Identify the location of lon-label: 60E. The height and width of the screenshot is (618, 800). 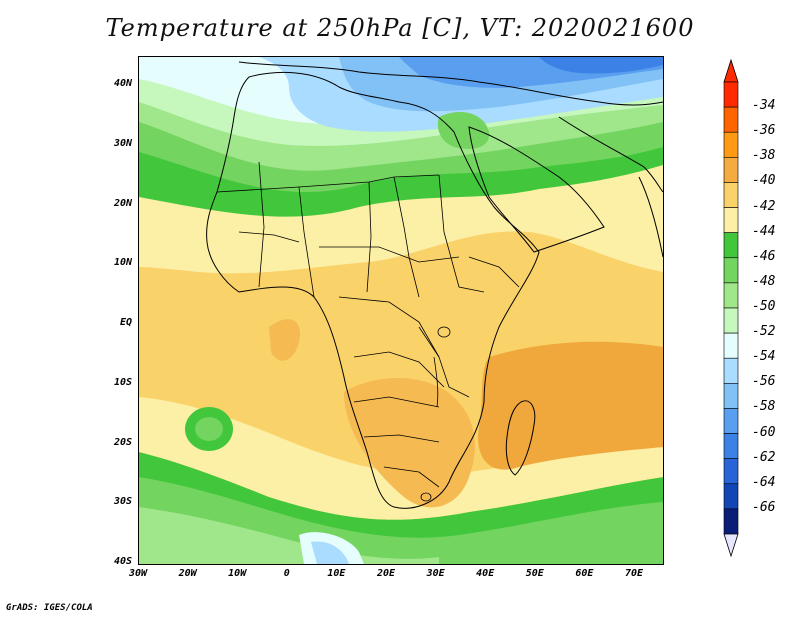
(584, 573).